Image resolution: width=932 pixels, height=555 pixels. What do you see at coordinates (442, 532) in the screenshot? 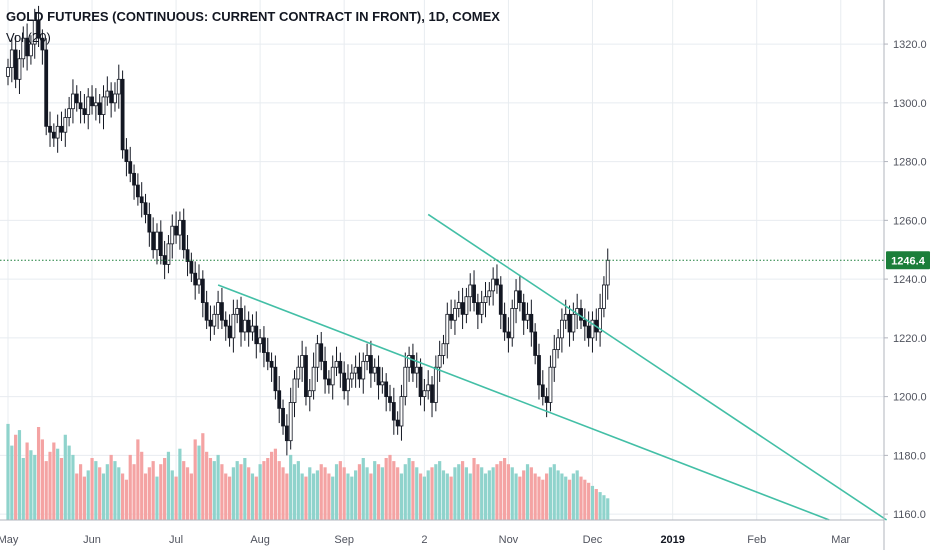
I see `time-axis: May Jun Jul Aug Sep 2 Nov Dec 2019 Feb Mar` at bounding box center [442, 532].